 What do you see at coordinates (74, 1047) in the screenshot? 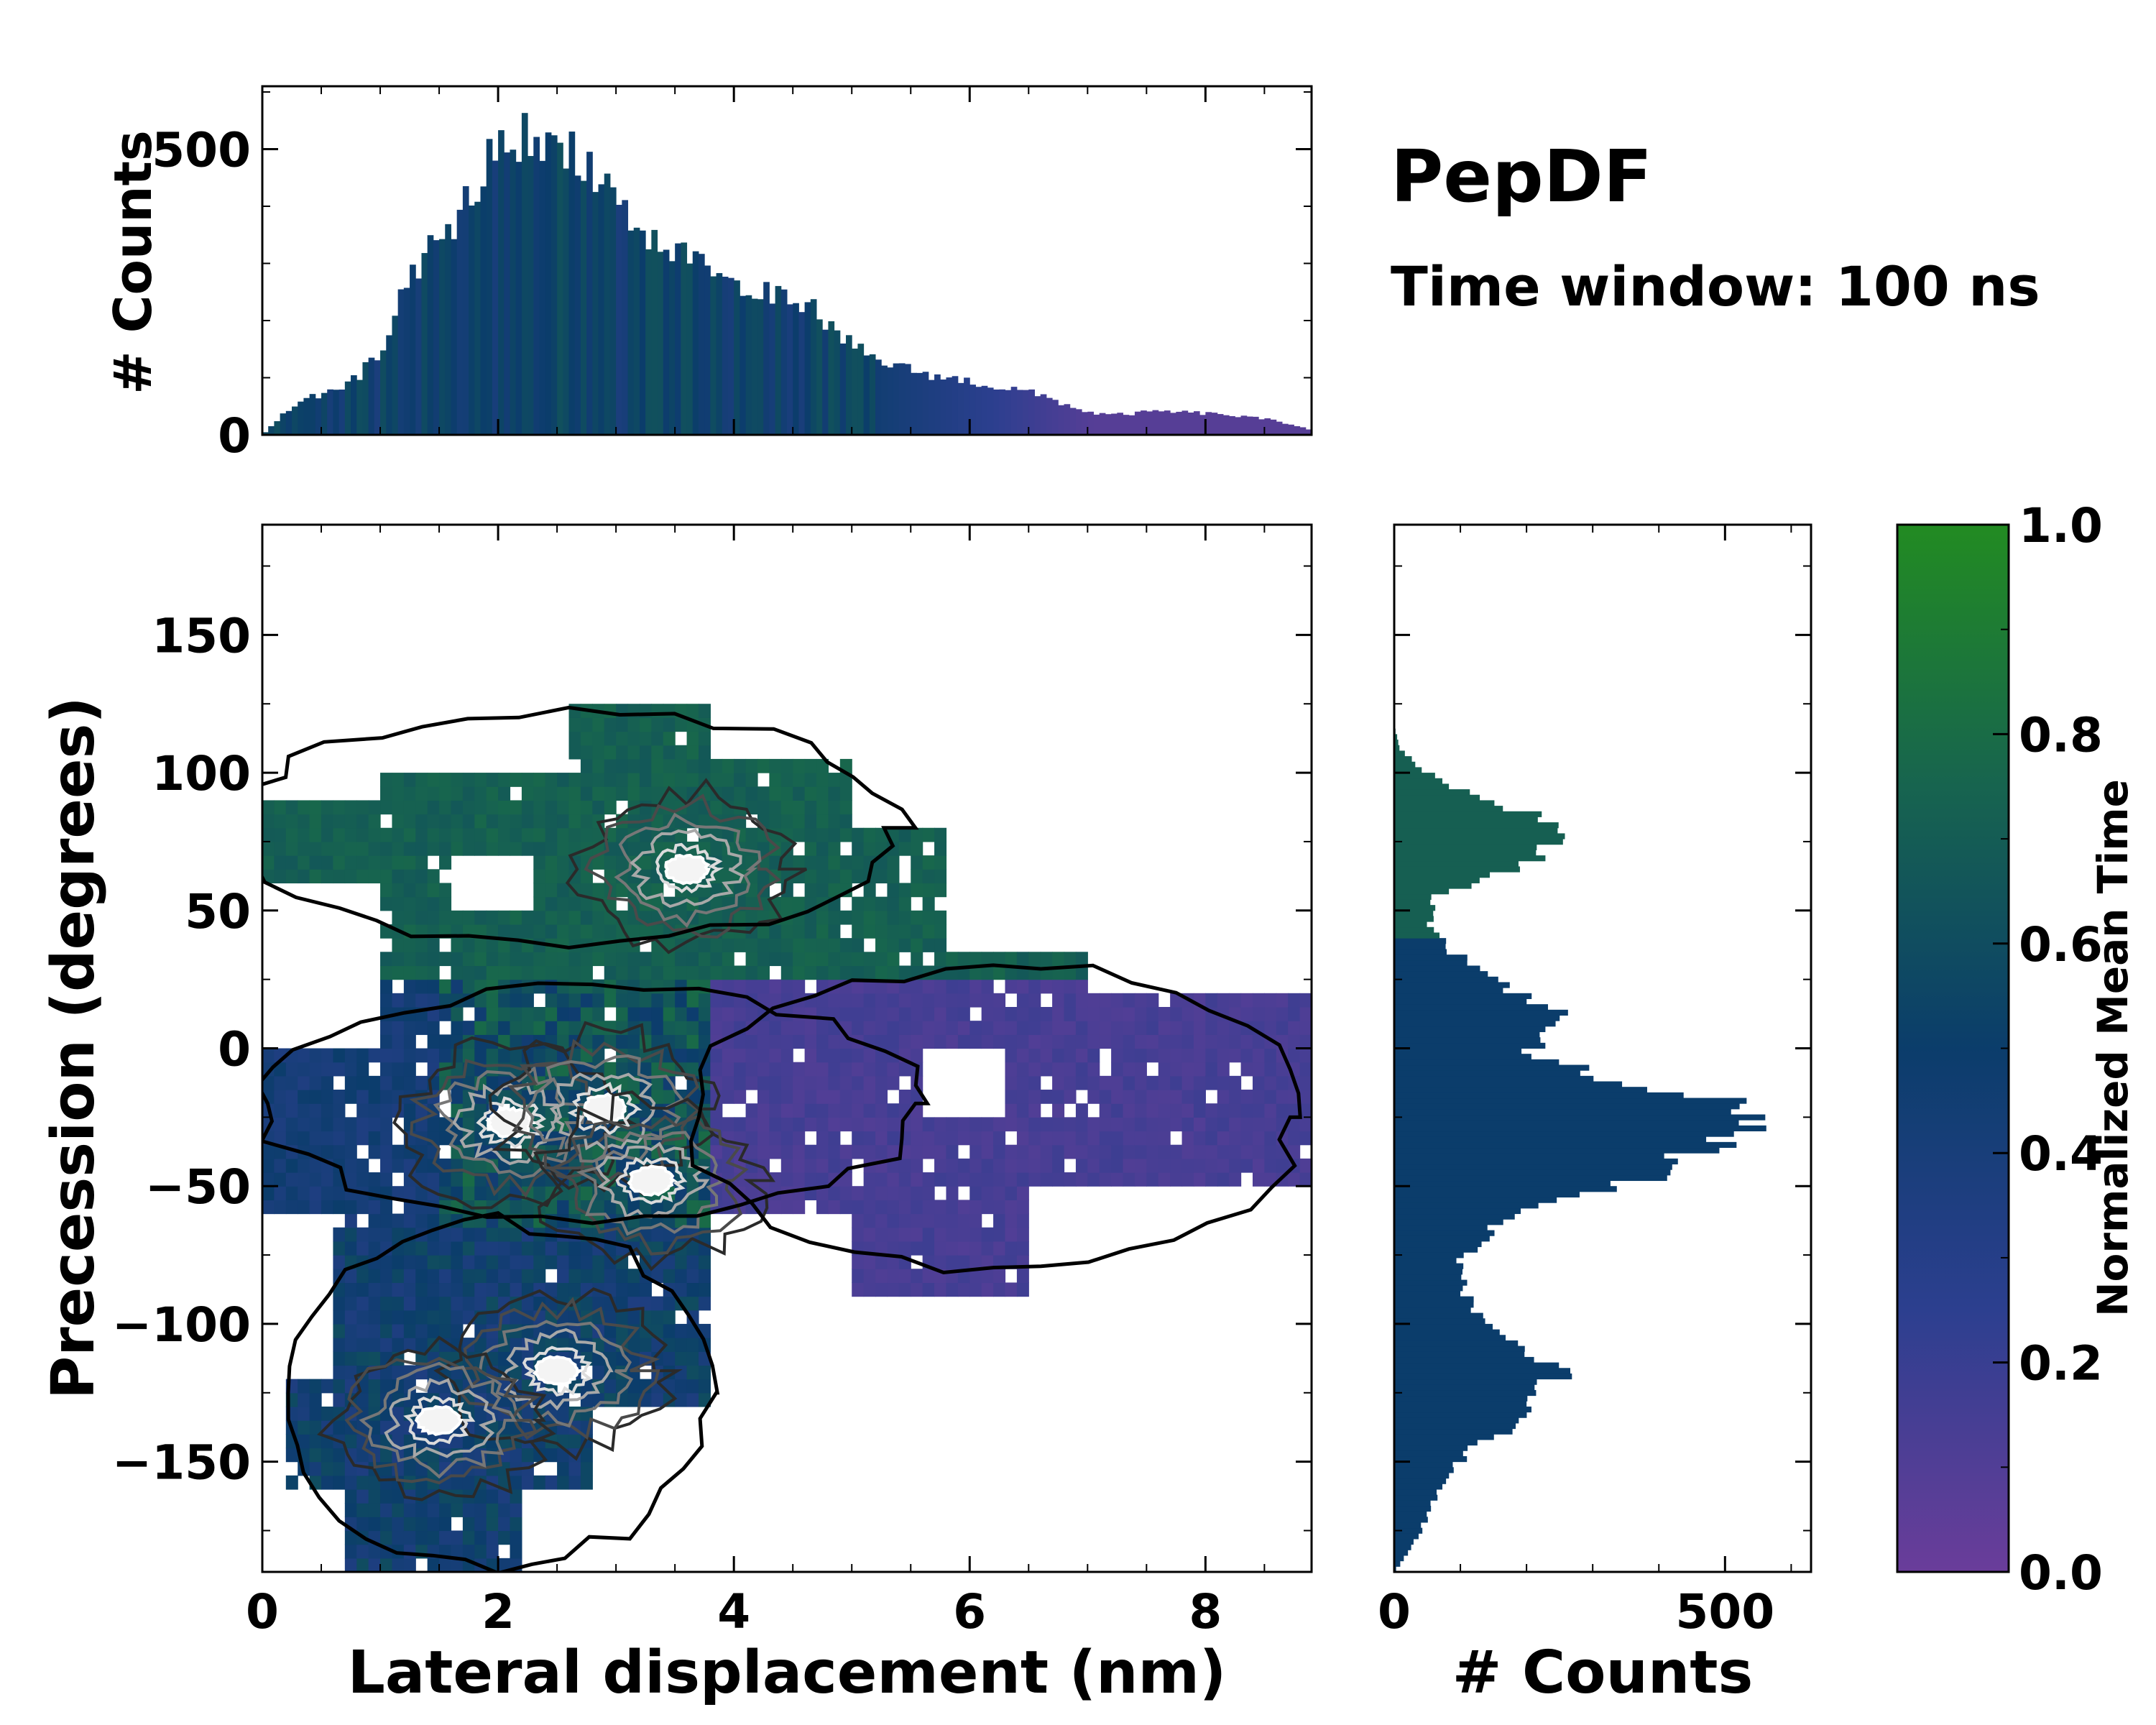
I see `main-ylabel: Precession (degrees)` at bounding box center [74, 1047].